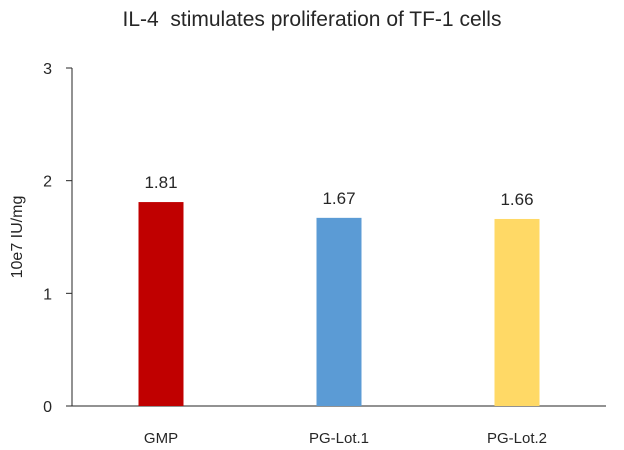  I want to click on y-tick-label: 0, so click(47, 407).